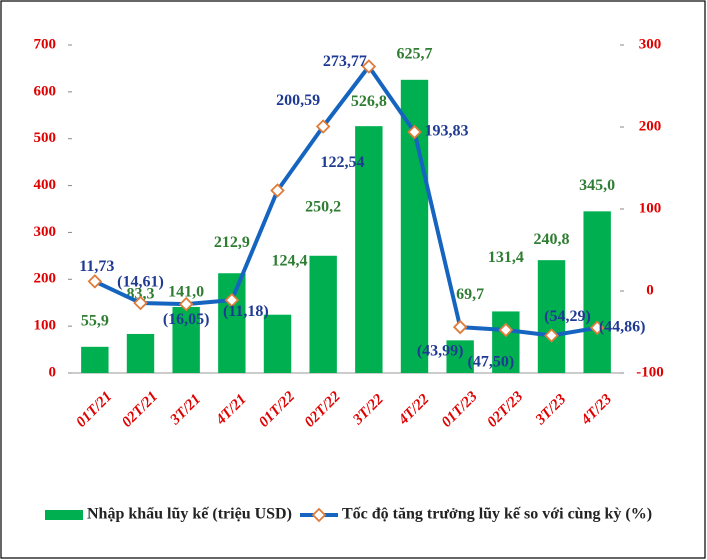  What do you see at coordinates (650, 372) in the screenshot?
I see `y2-tick-label: -100` at bounding box center [650, 372].